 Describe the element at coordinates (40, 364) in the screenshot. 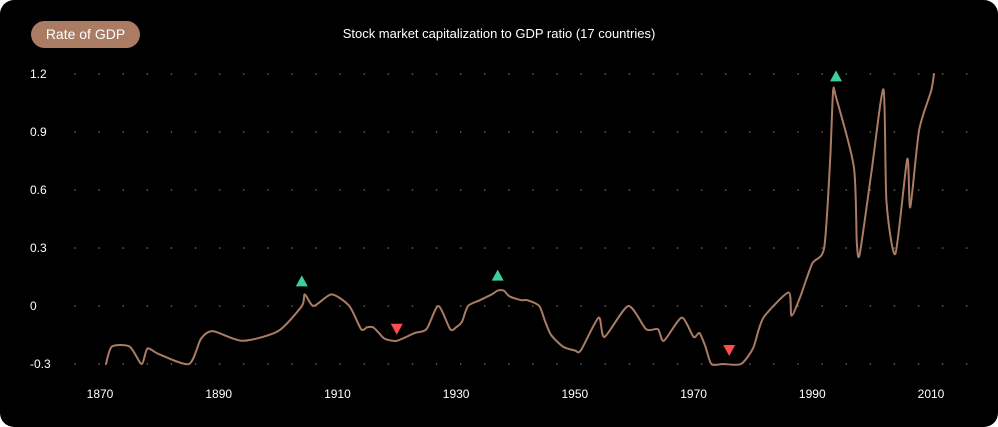

I see `y-tick-label: -0.3` at that location.